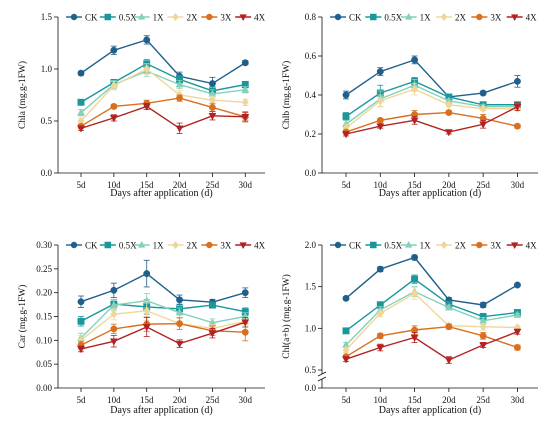 The image size is (550, 435). Describe the element at coordinates (22, 95) in the screenshot. I see `y-axis-label: Chla (mg.g-1FW)` at that location.